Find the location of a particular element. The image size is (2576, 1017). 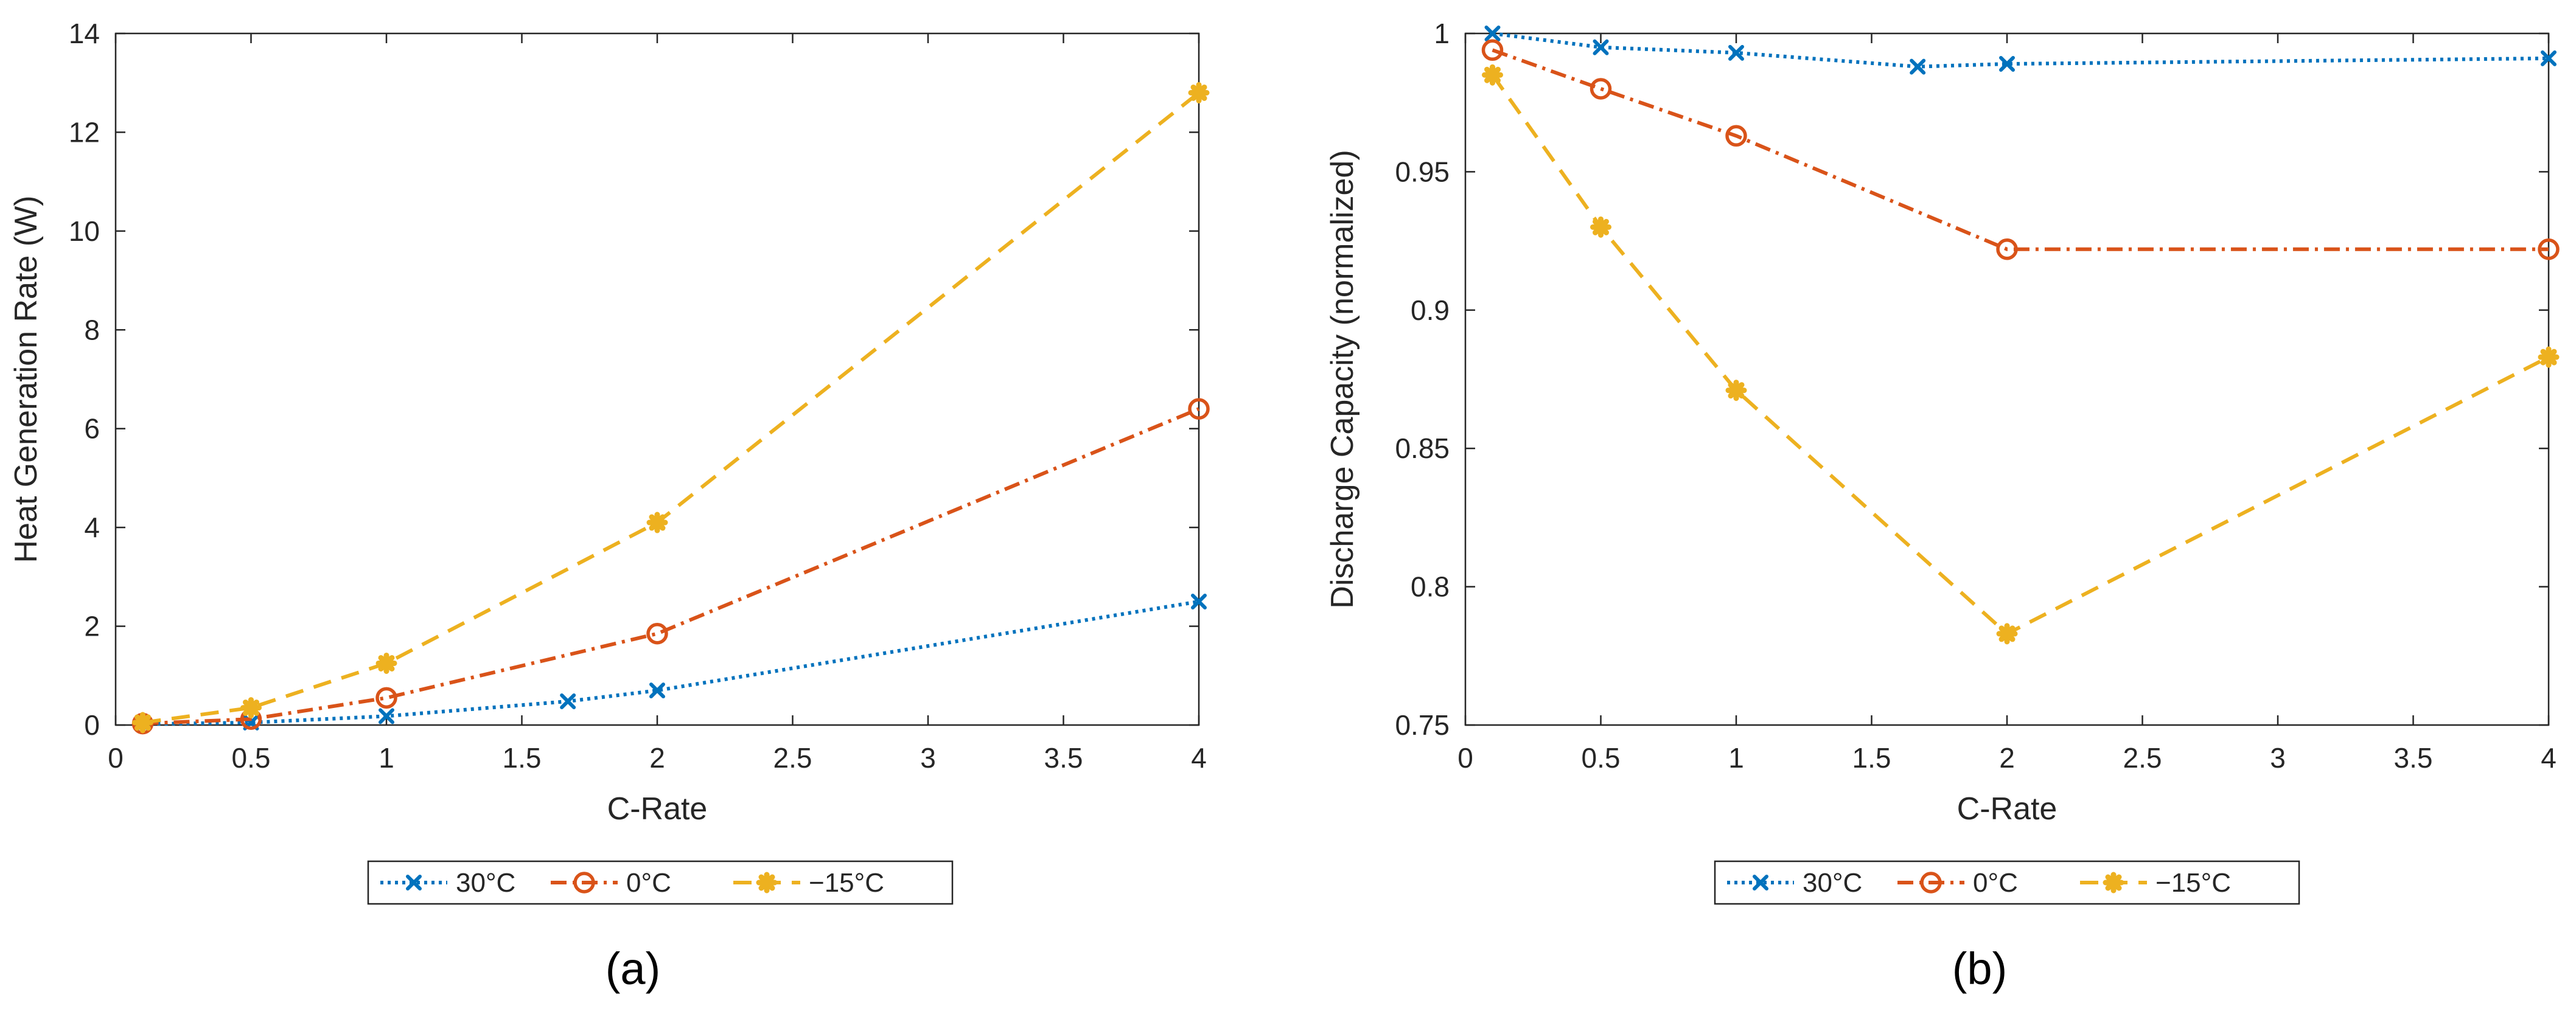

y-tick-label: 10 is located at coordinates (84, 231).